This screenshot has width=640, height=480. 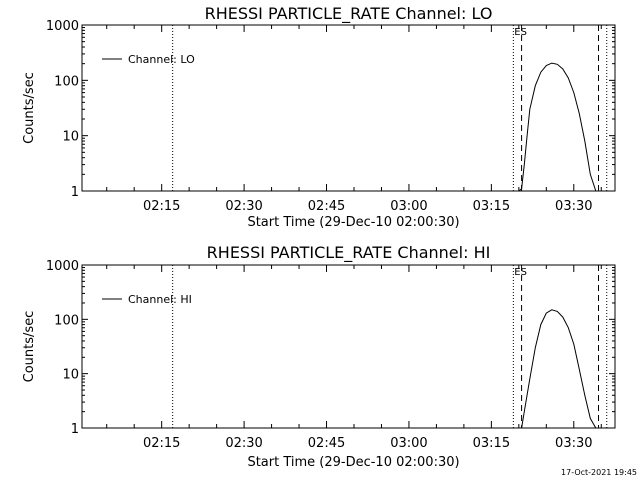 What do you see at coordinates (349, 253) in the screenshot?
I see `chart-title: RHESSI PARTICLE_RATE Channel: HI` at bounding box center [349, 253].